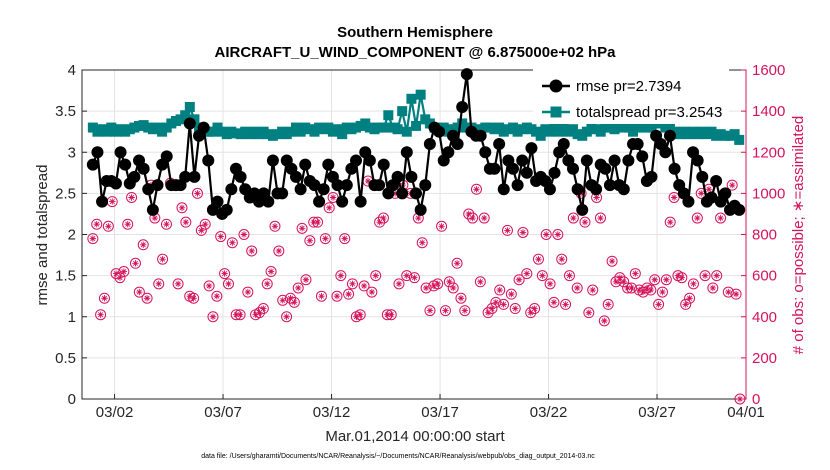 The height and width of the screenshot is (470, 830). I want to click on right-axis-ticks: 0 200 400 600 800 1000 1200 1400 1600, so click(763, 235).